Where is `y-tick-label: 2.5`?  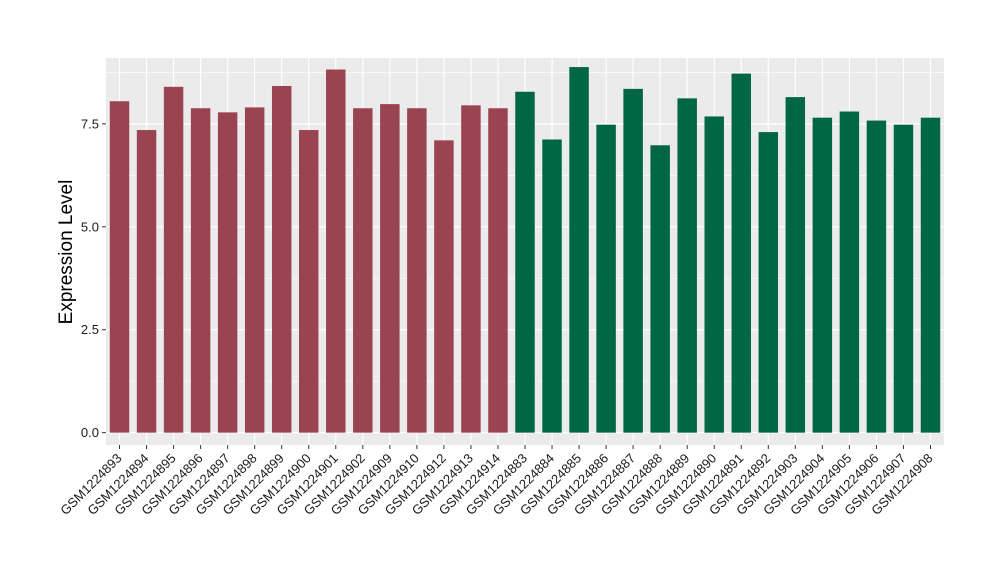
y-tick-label: 2.5 is located at coordinates (90, 329).